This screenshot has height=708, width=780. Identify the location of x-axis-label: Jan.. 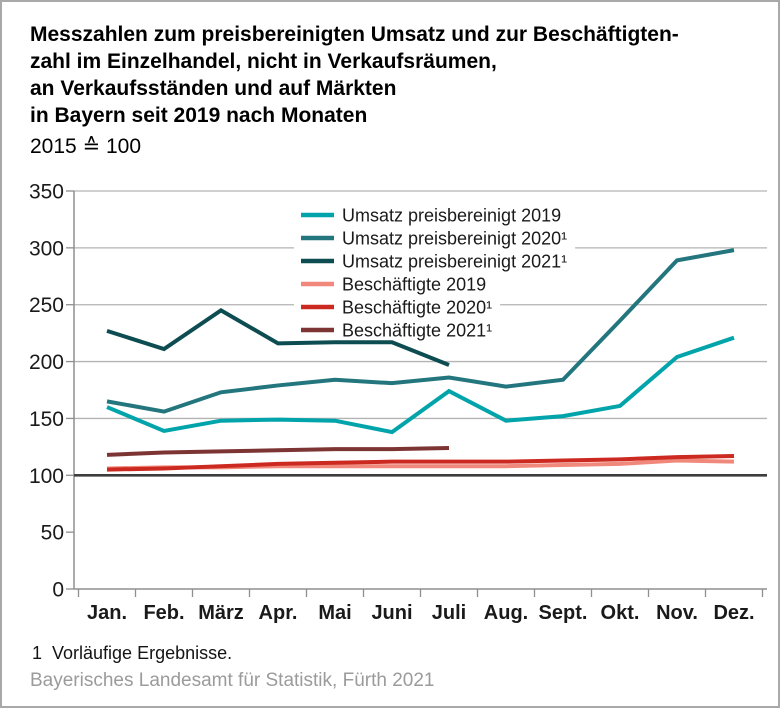
(107, 613).